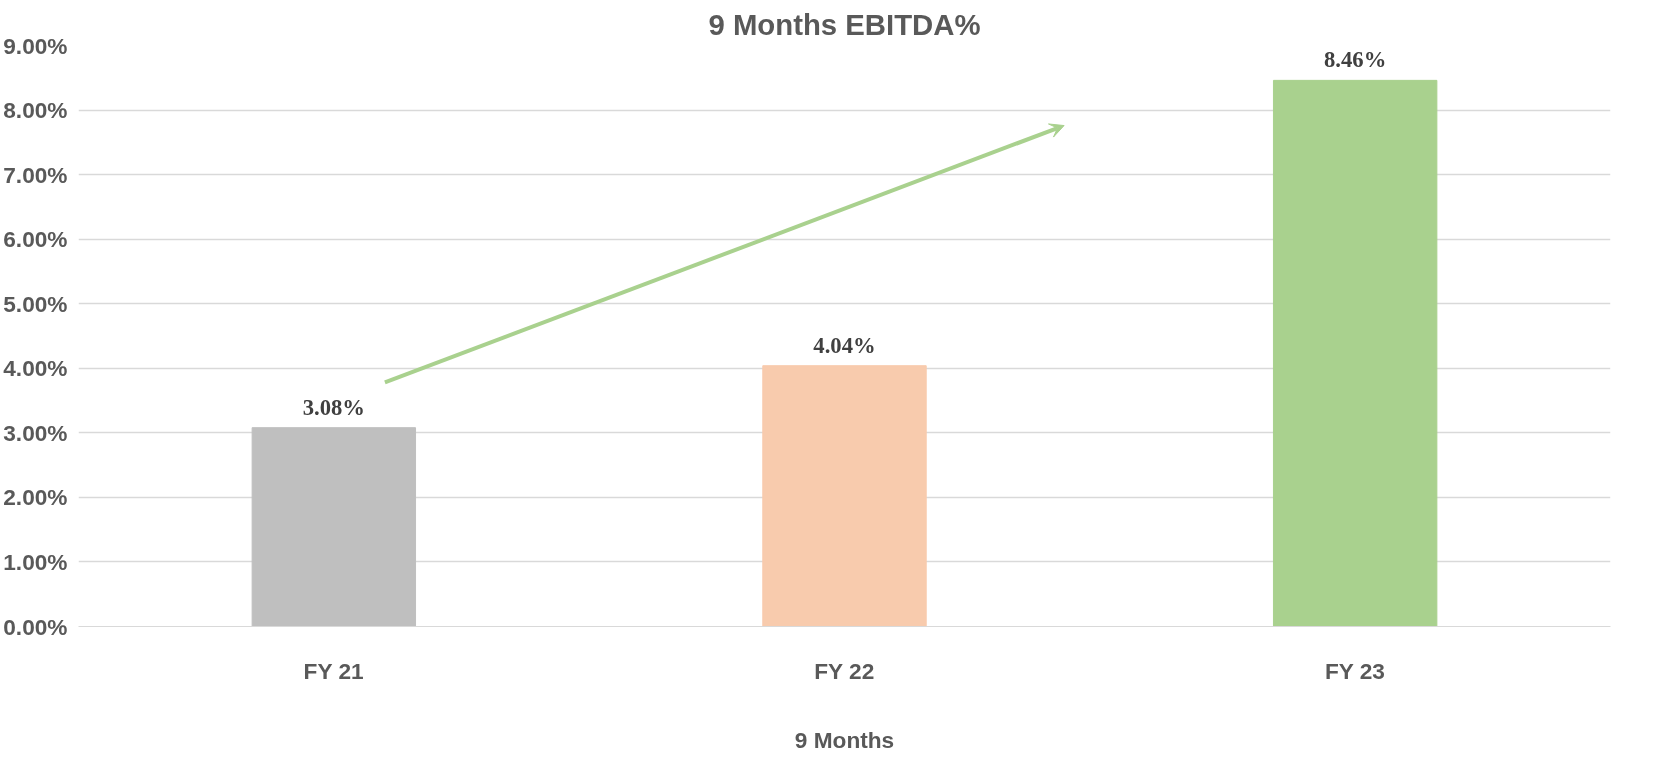 This screenshot has width=1653, height=763. Describe the element at coordinates (35, 561) in the screenshot. I see `y-tick-label: 1.00%` at that location.